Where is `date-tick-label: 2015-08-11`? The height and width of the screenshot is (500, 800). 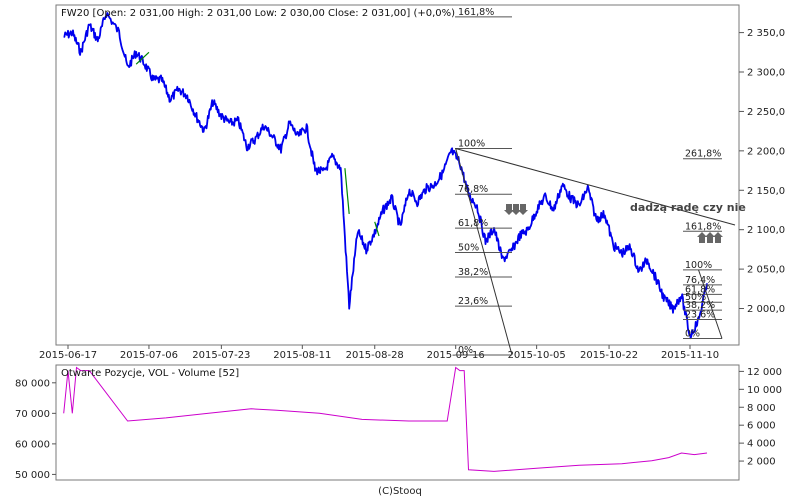 date-tick-label: 2015-08-11 is located at coordinates (302, 355).